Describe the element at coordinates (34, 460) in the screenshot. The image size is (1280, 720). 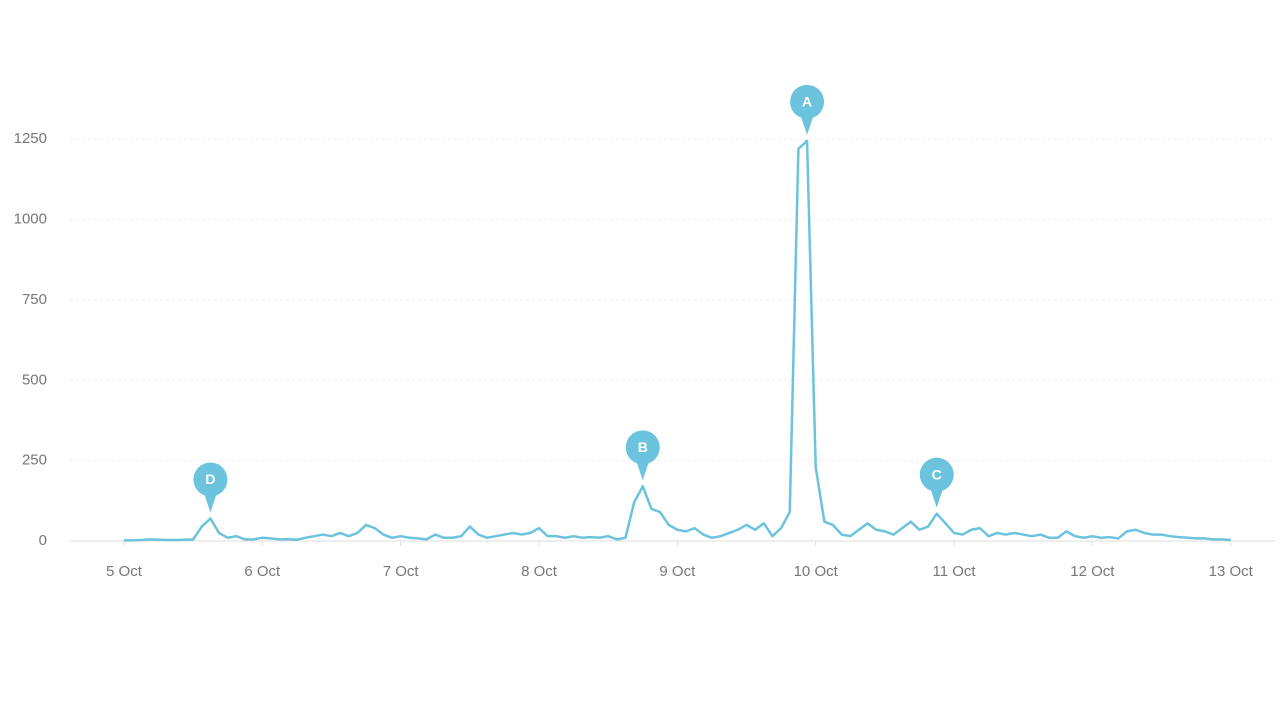
I see `y-tick-label: 250` at that location.